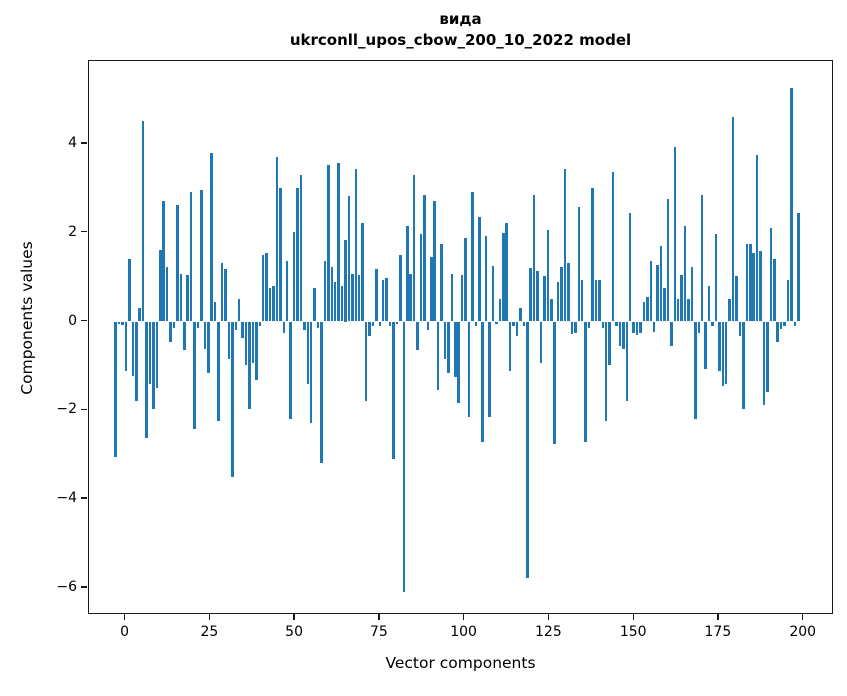 The height and width of the screenshot is (696, 847). What do you see at coordinates (125, 632) in the screenshot?
I see `x-tick-label: 0` at bounding box center [125, 632].